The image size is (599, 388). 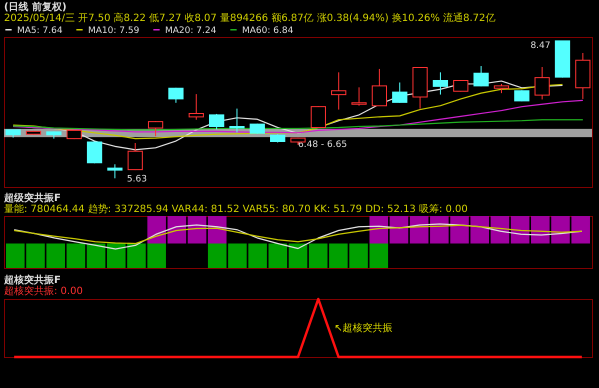 What do you see at coordinates (114, 31) in the screenshot?
I see `legend-label: MA10: 7.59` at bounding box center [114, 31].